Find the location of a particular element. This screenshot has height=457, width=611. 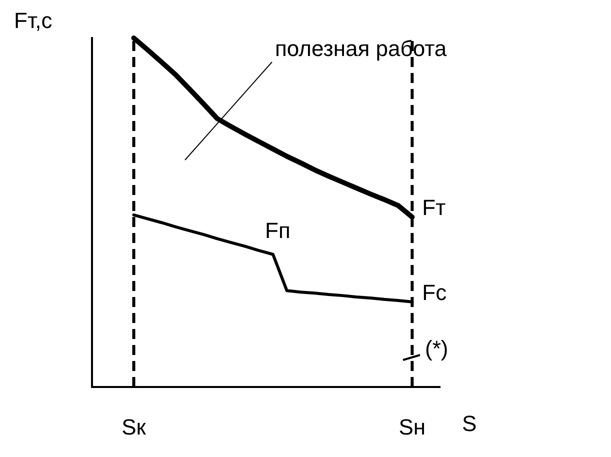

series-label: Fт is located at coordinates (434, 207).